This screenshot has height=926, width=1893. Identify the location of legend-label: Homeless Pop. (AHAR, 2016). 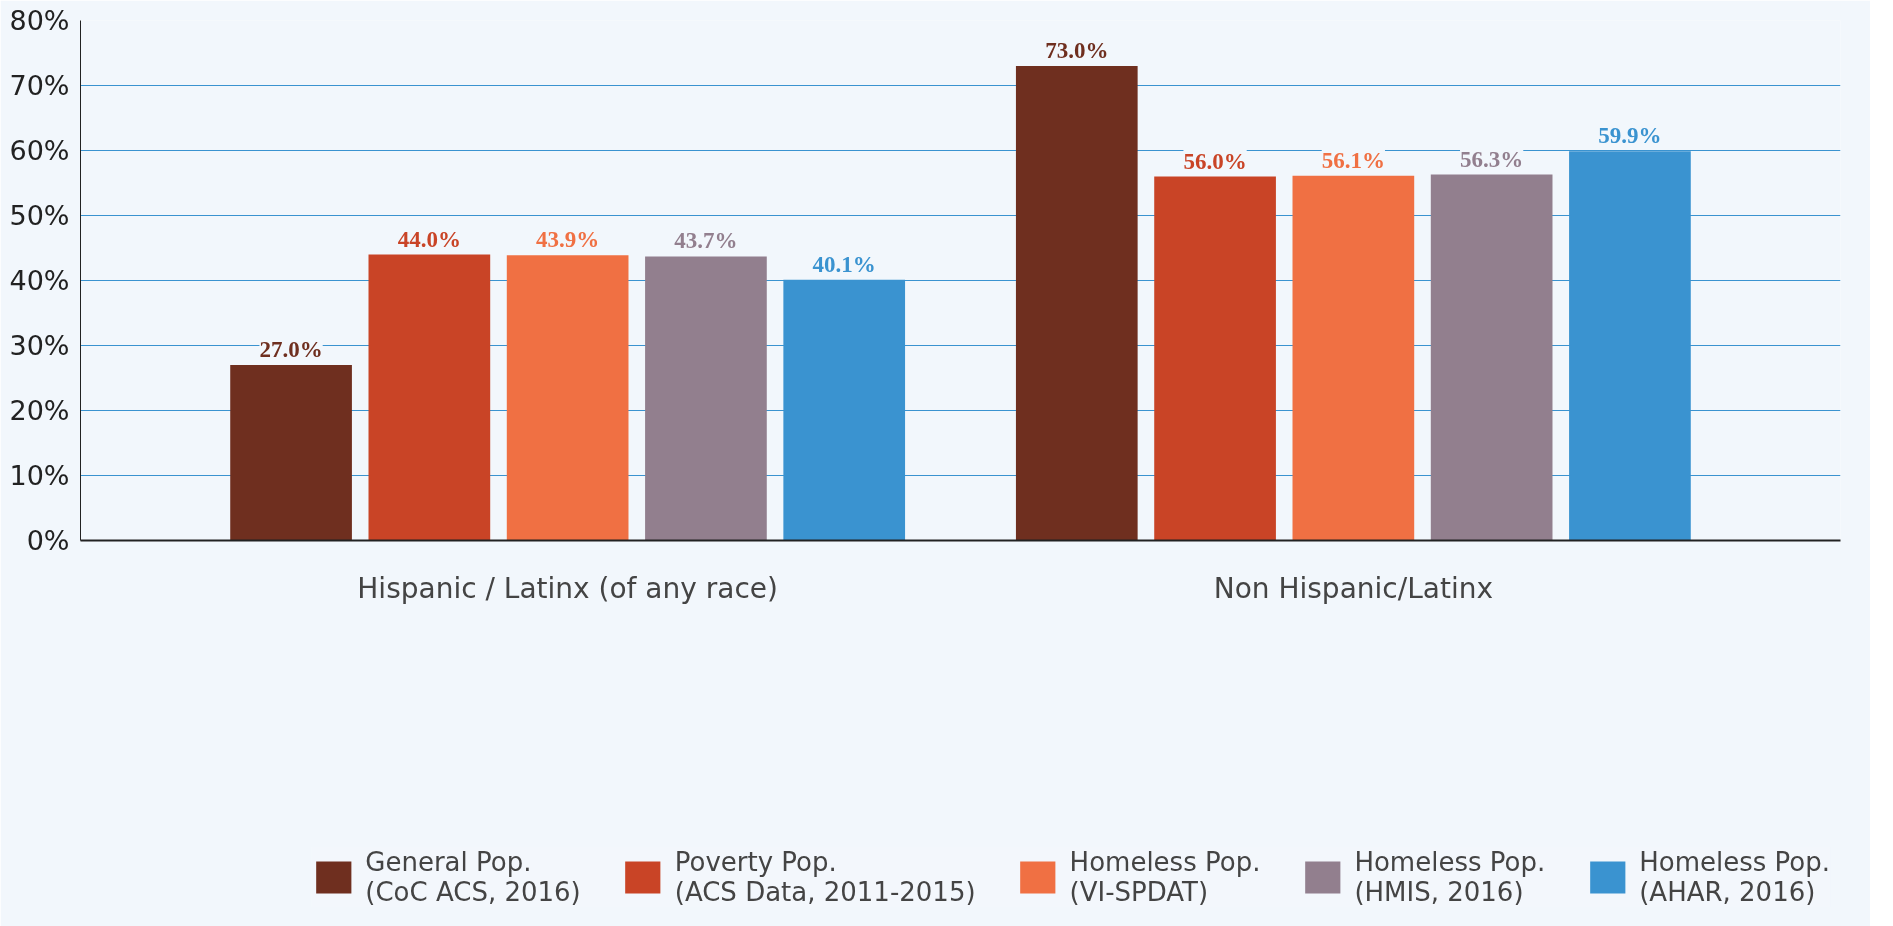
(1734, 877).